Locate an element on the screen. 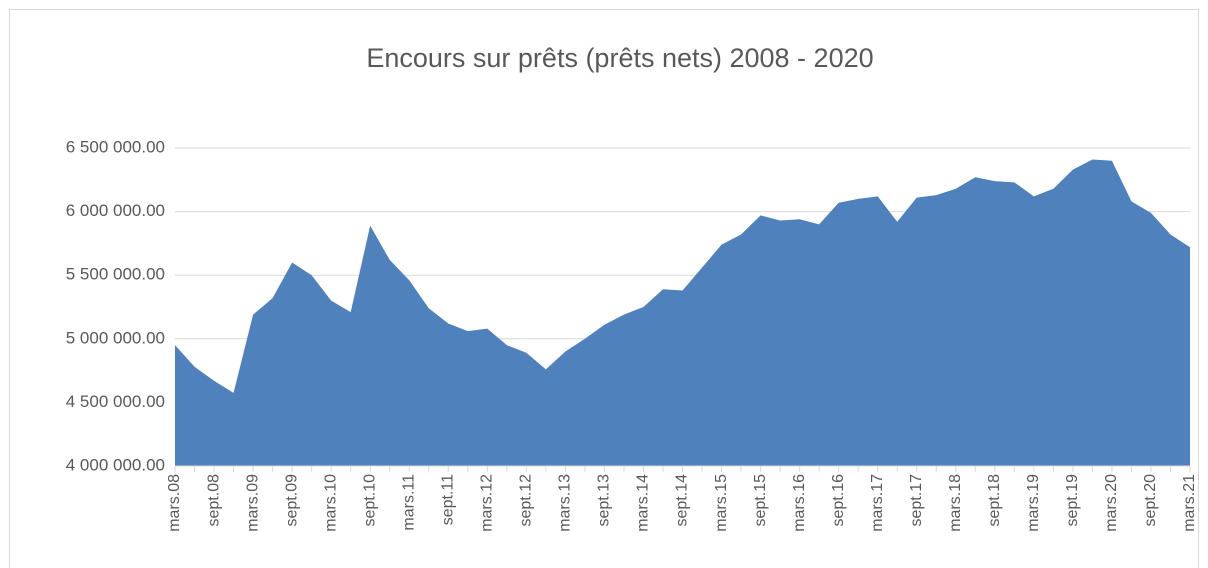 Image resolution: width=1208 pixels, height=568 pixels. y-tick-label: 4 000 000.00 is located at coordinates (115, 464).